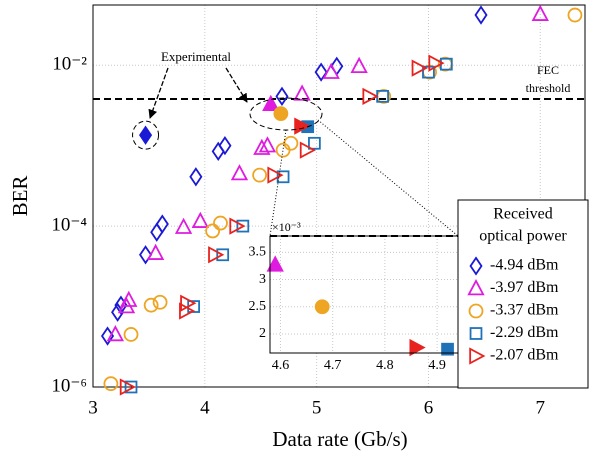 This screenshot has width=593, height=459. Describe the element at coordinates (281, 365) in the screenshot. I see `inset-x-tick-label: 4.6` at that location.